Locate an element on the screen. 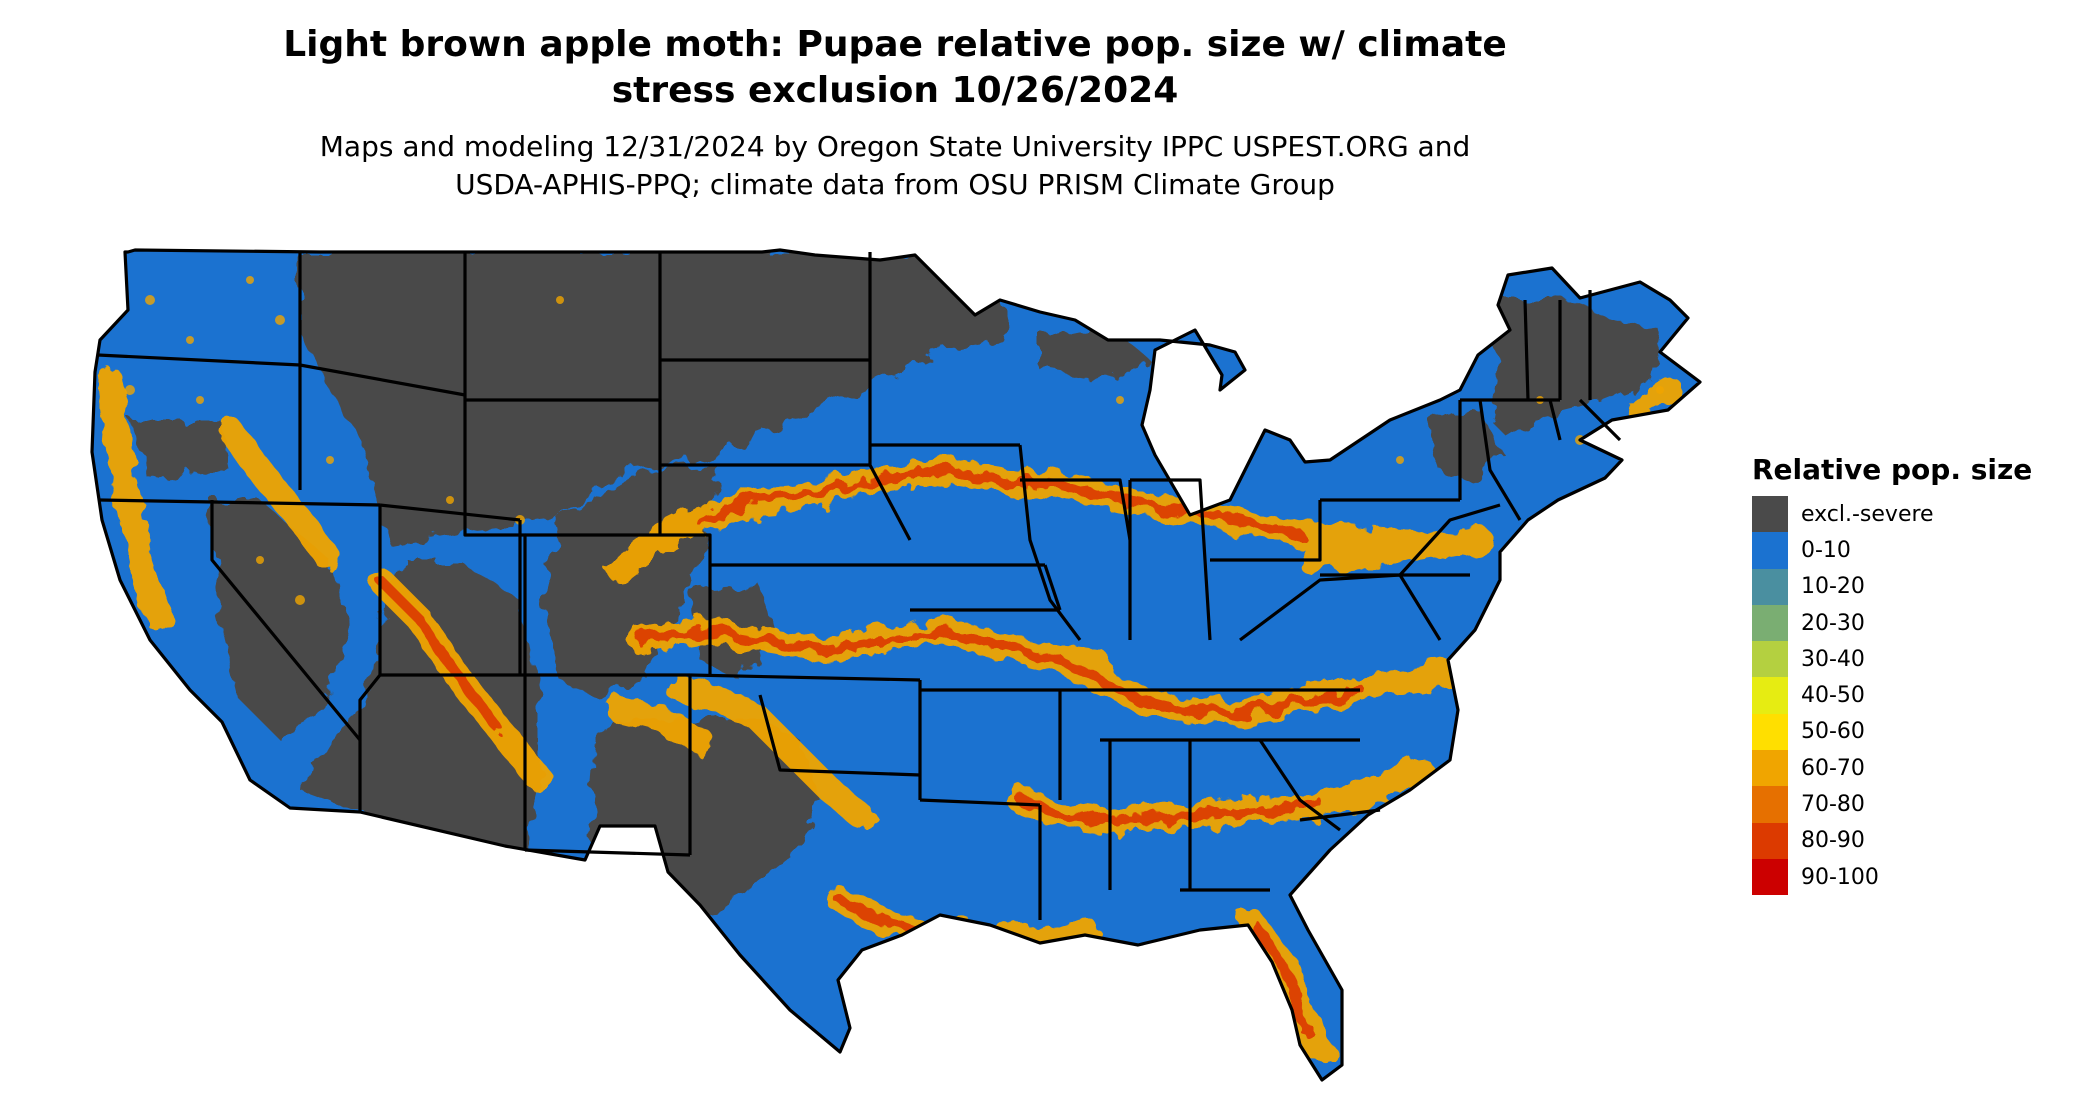  legend-label: 10-20 is located at coordinates (1833, 587).